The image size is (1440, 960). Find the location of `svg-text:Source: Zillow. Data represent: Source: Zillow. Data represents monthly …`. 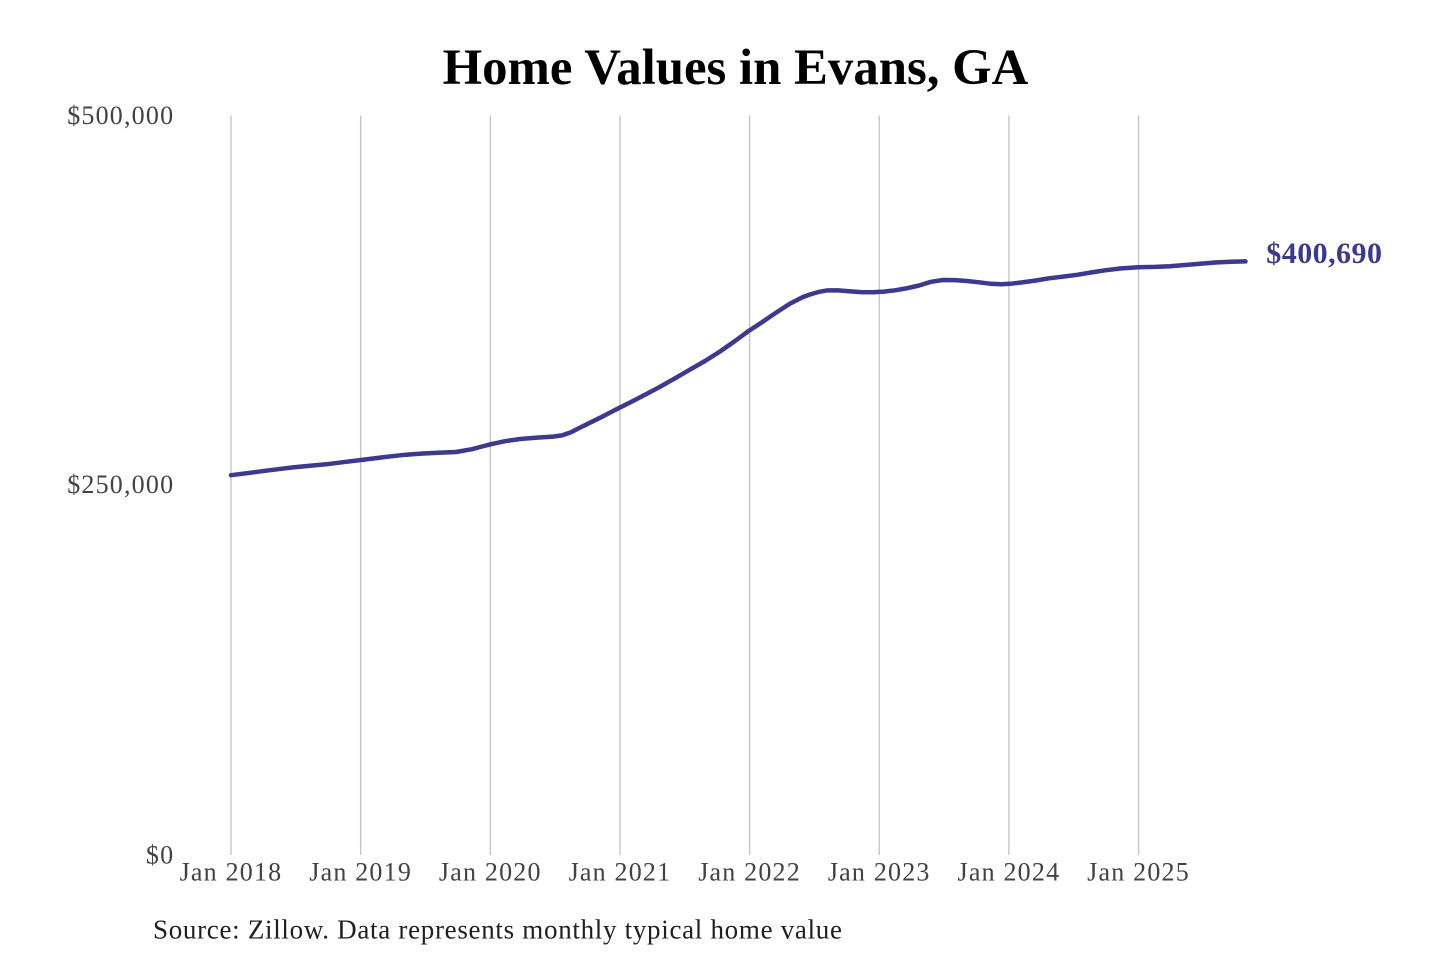

svg-text:Source: Zillow. Data represent: Source: Zillow. Data represents monthly … is located at coordinates (498, 930).